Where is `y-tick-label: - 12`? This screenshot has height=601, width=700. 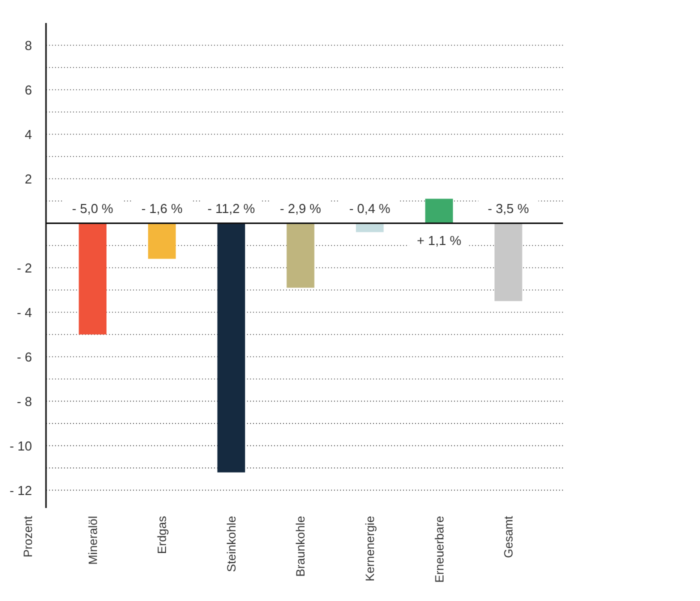 y-tick-label: - 12 is located at coordinates (21, 490).